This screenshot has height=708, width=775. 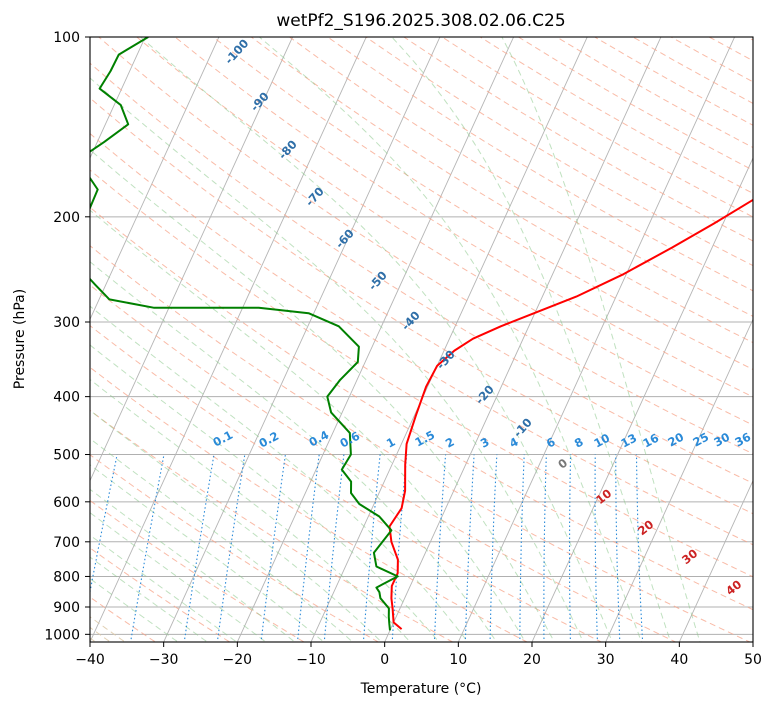 I want to click on x-tick-label: 50, so click(x=753, y=660).